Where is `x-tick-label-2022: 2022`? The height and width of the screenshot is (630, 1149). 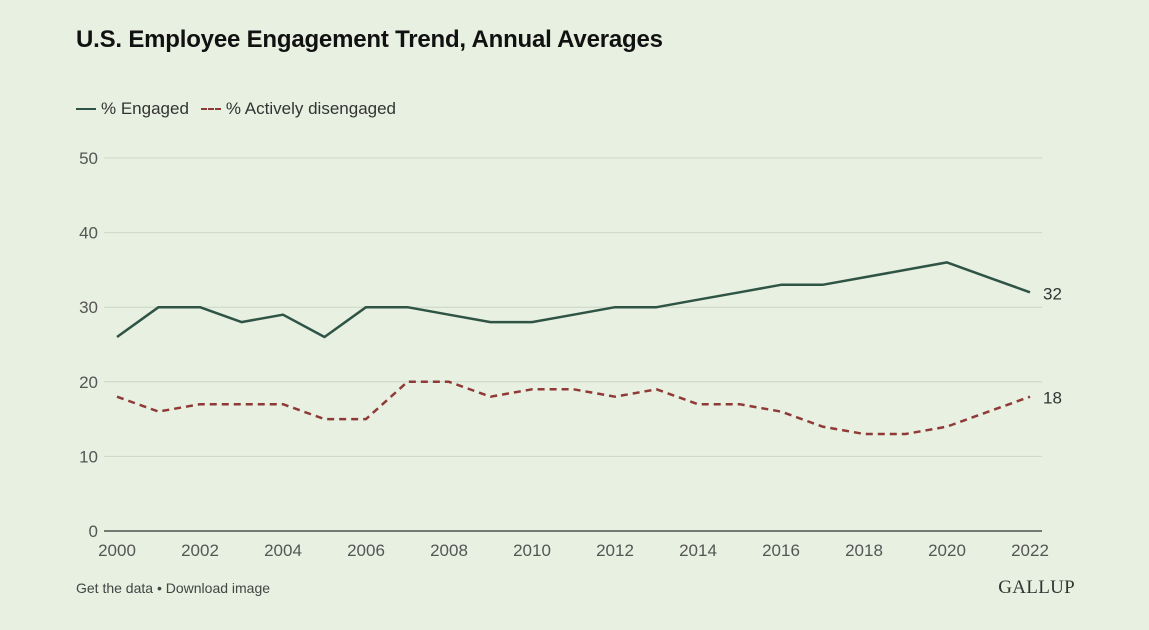 x-tick-label-2022: 2022 is located at coordinates (1030, 550).